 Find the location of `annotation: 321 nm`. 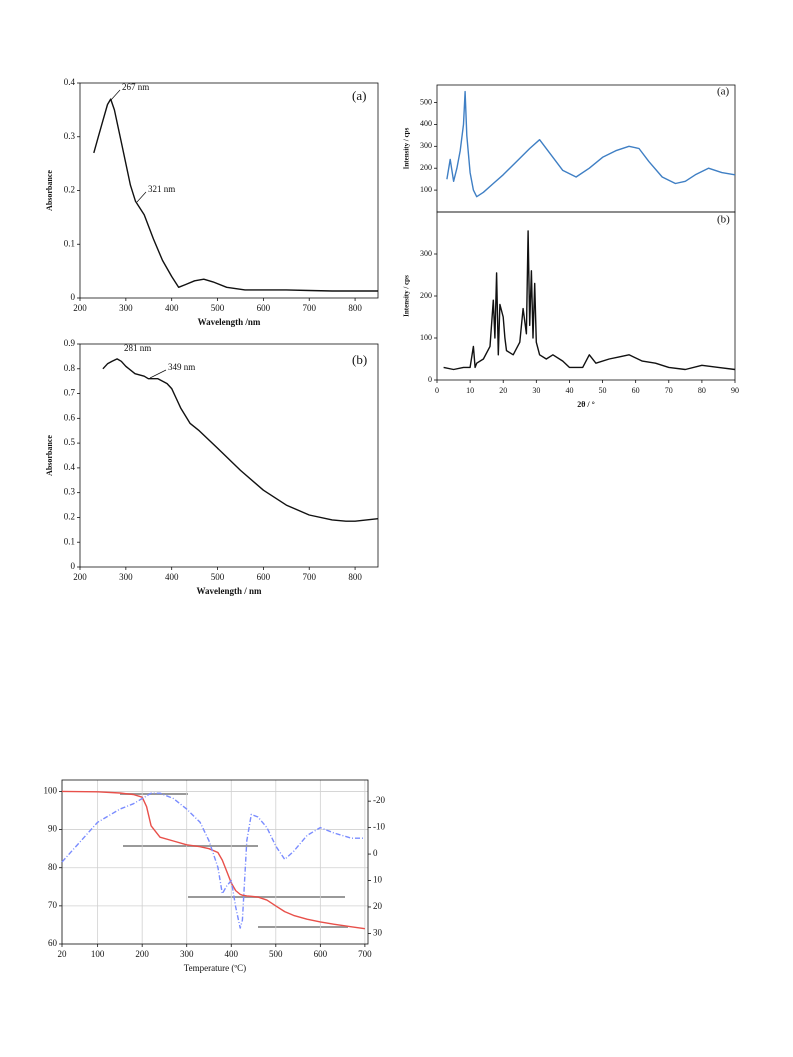

annotation: 321 nm is located at coordinates (161, 189).